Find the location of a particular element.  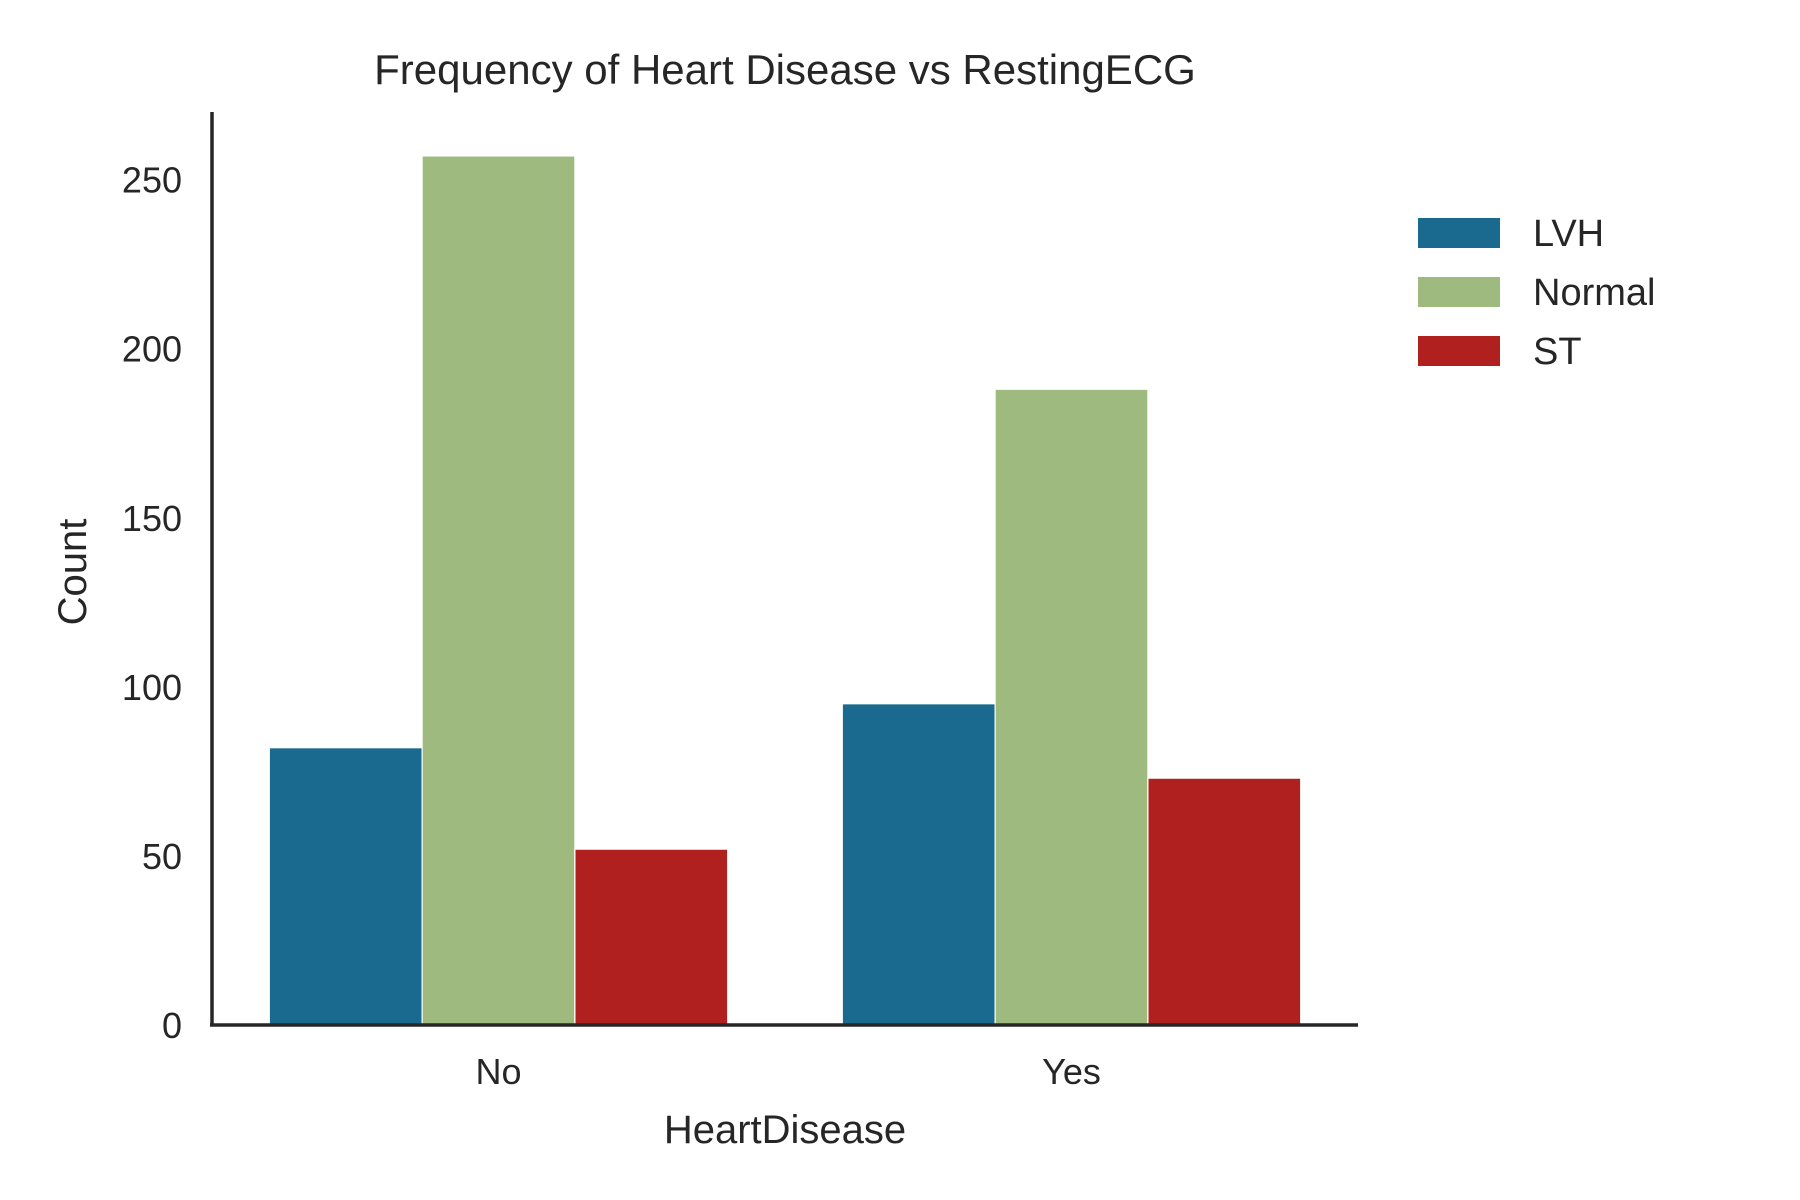

y-tick-label: 50 is located at coordinates (162, 856).